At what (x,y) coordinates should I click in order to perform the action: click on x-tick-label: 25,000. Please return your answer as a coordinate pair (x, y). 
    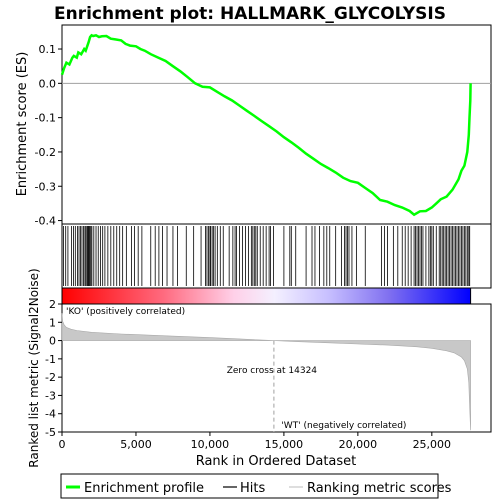
    Looking at the image, I should click on (432, 444).